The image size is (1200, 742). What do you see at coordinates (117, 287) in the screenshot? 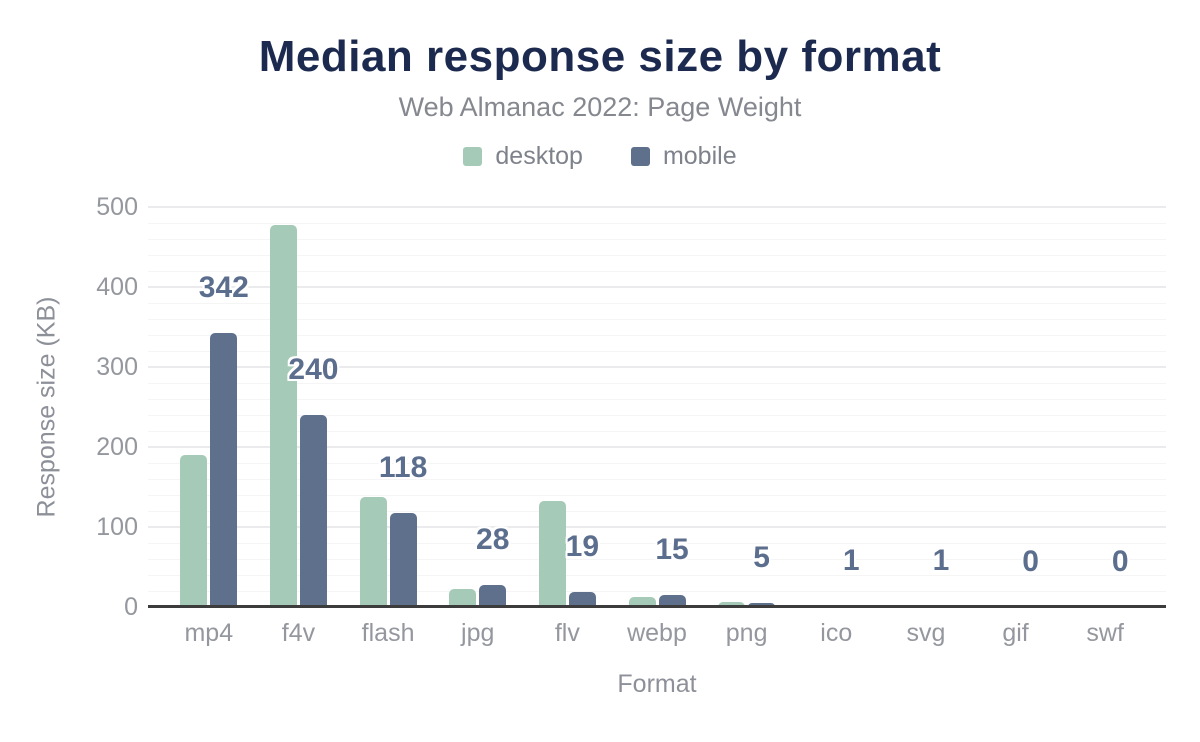
I see `y-tick-label-400: 400` at bounding box center [117, 287].